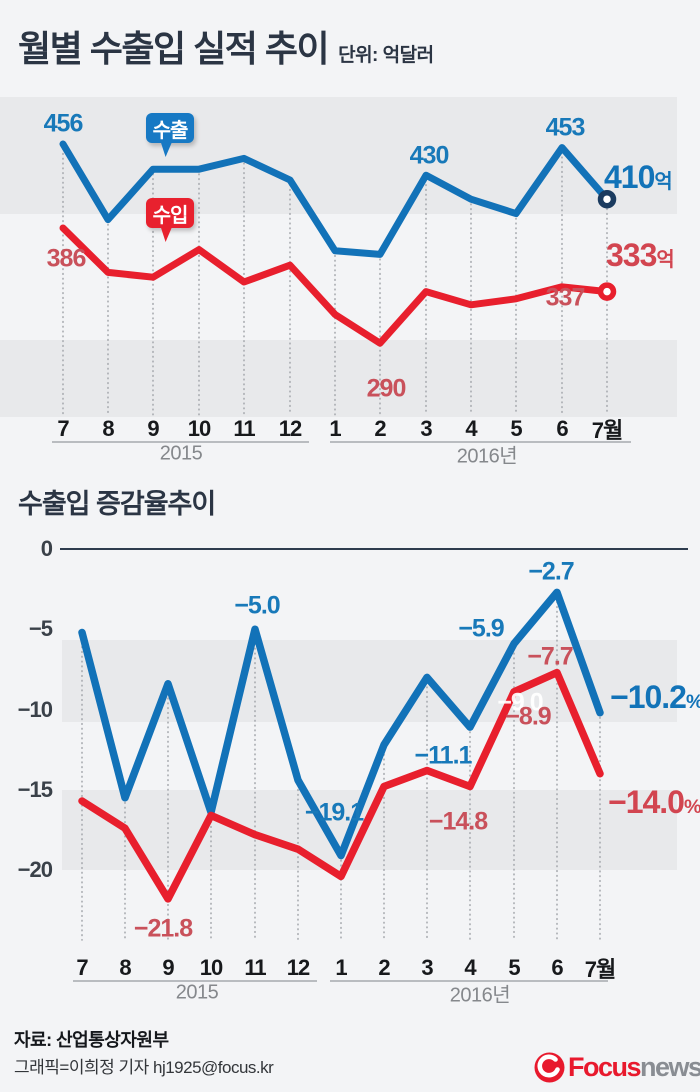  What do you see at coordinates (174, 48) in the screenshot?
I see `page-title: 월별 수출입 실적 추이` at bounding box center [174, 48].